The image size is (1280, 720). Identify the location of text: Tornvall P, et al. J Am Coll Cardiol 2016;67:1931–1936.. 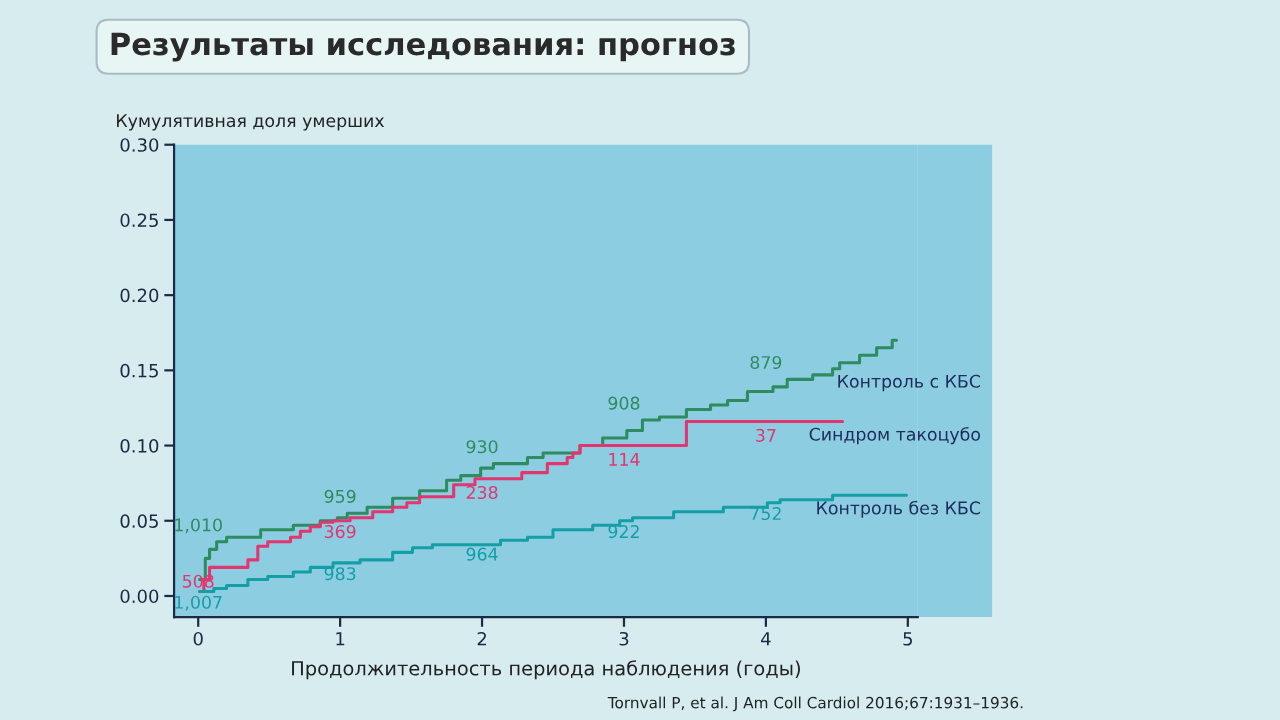
(815, 704).